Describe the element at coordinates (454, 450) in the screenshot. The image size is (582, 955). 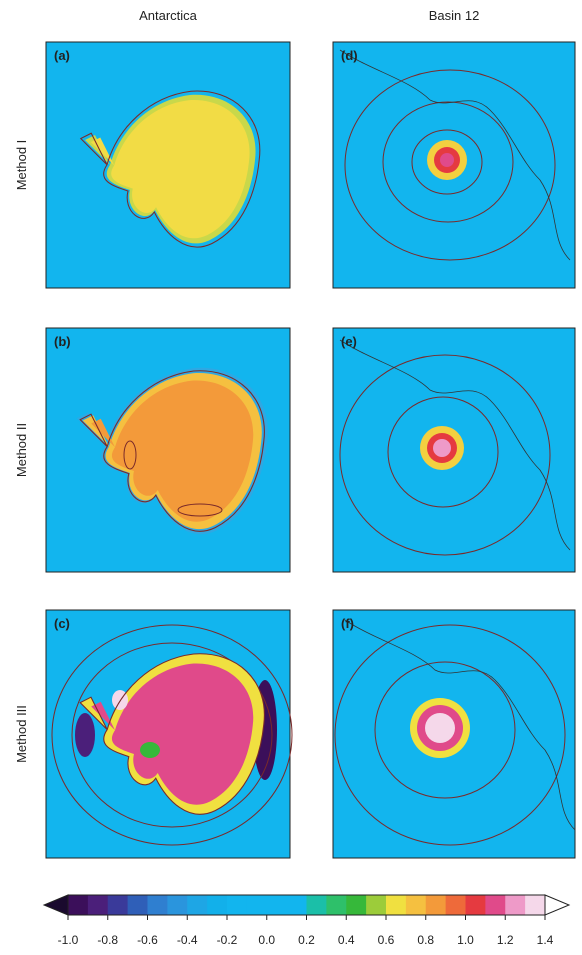
I see `panel-e` at that location.